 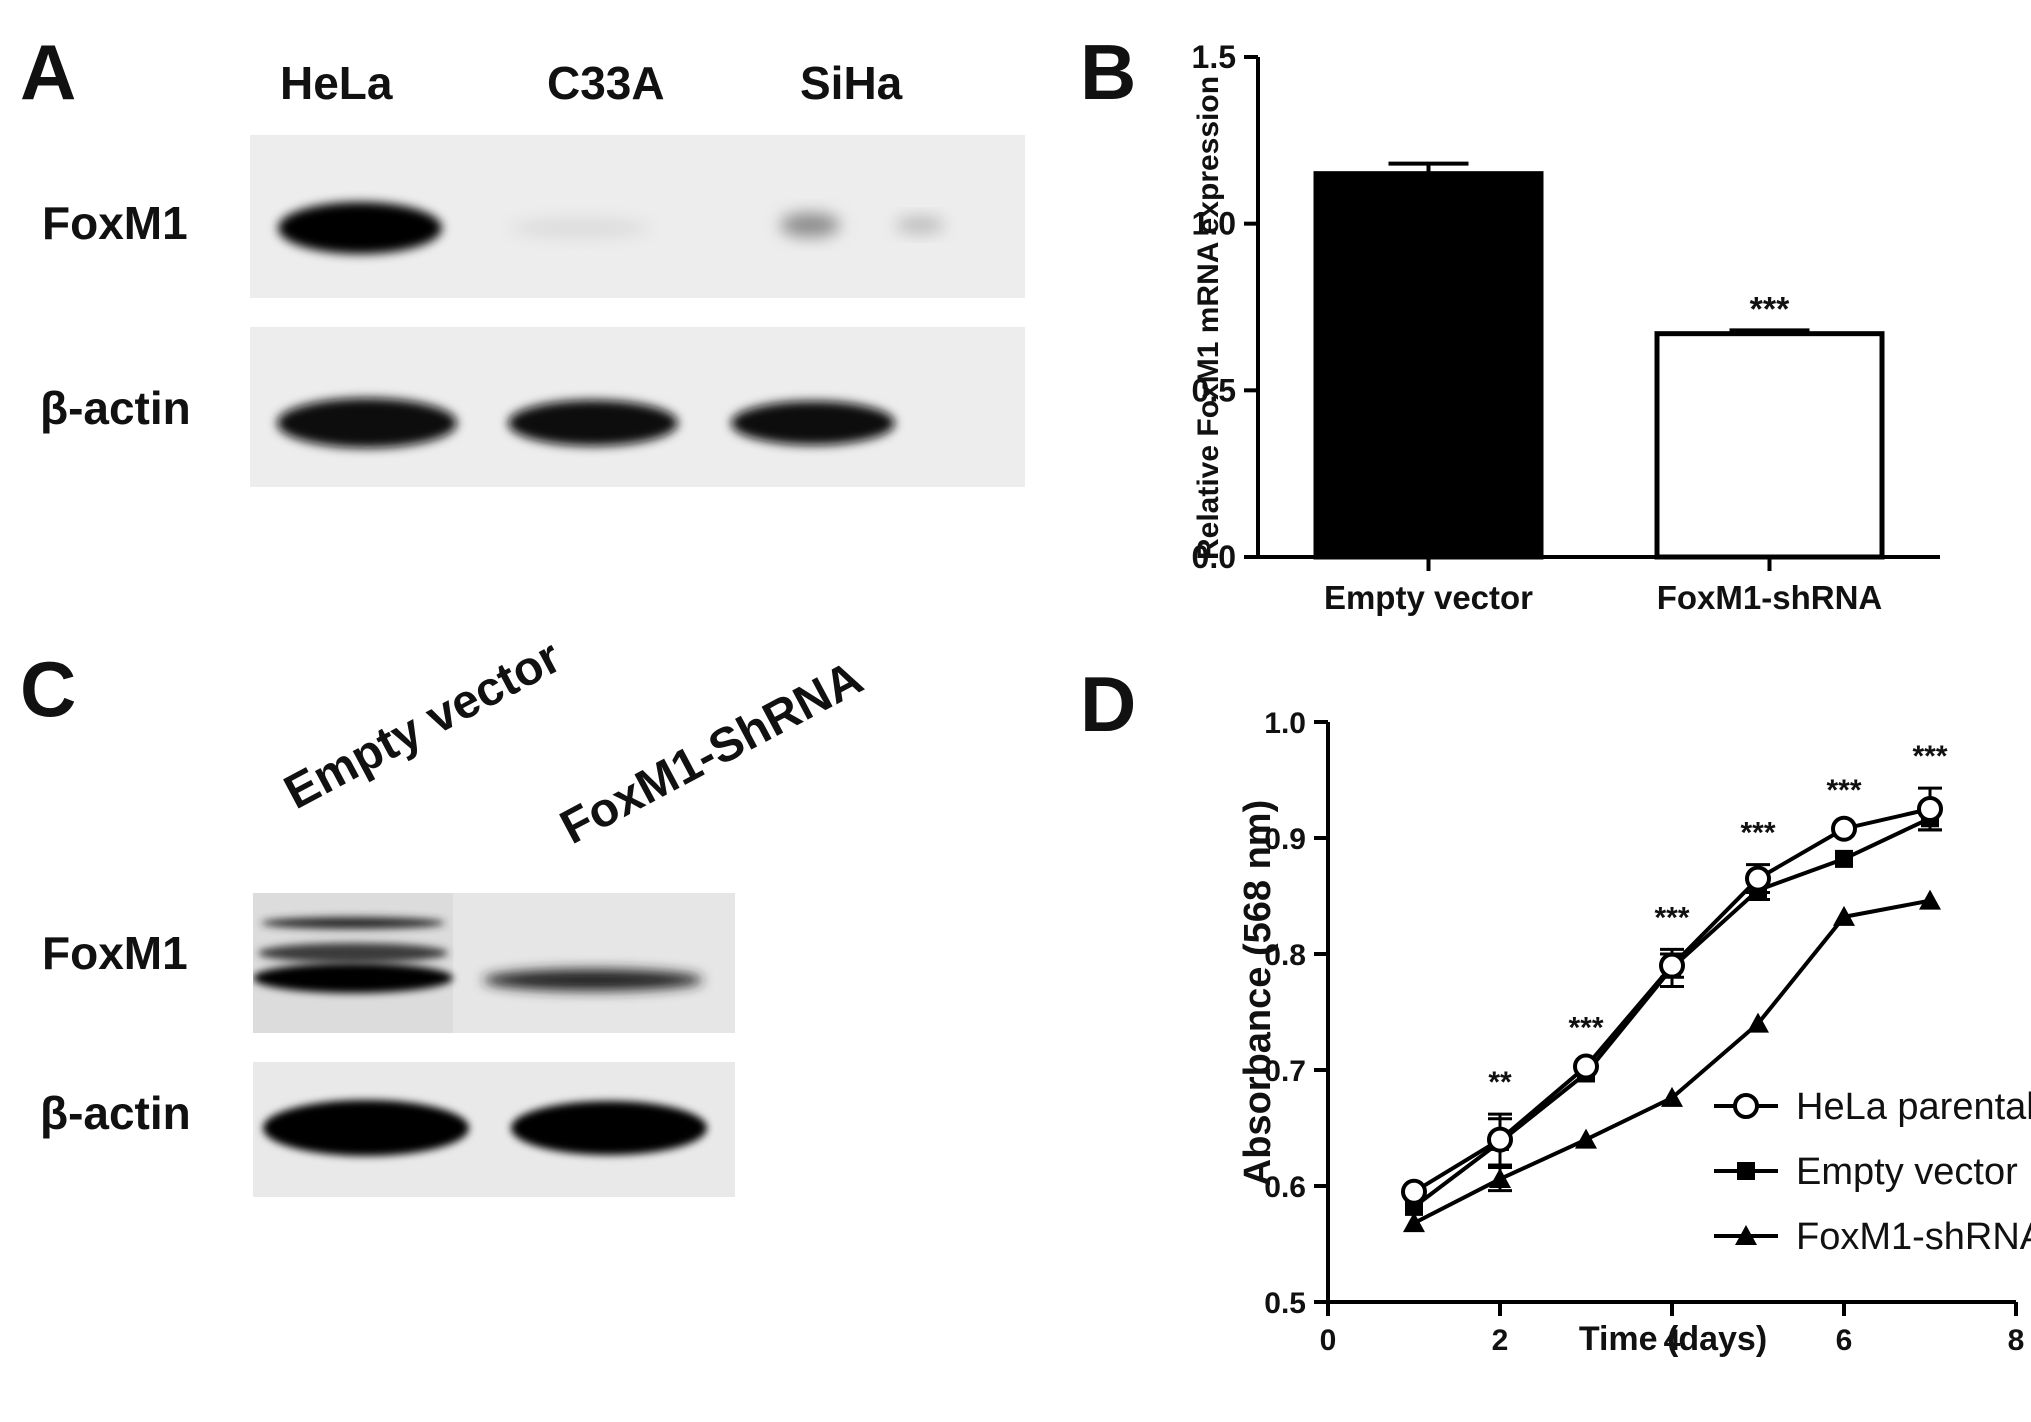 What do you see at coordinates (1500, 1082) in the screenshot?
I see `significance-label-d: **` at bounding box center [1500, 1082].